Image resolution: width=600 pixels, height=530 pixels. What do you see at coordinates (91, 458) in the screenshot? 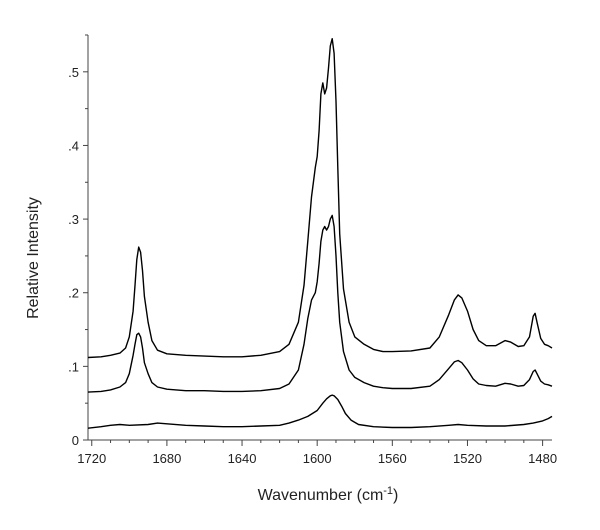
I see `x-tick-label: 1720` at bounding box center [91, 458].